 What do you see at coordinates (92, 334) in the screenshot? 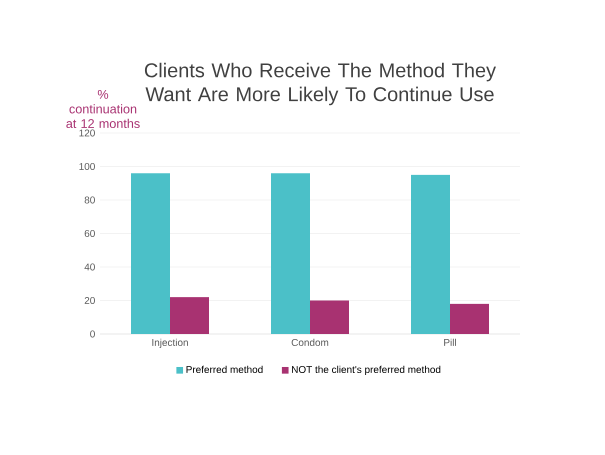
I see `y-tick-label: 0` at bounding box center [92, 334].